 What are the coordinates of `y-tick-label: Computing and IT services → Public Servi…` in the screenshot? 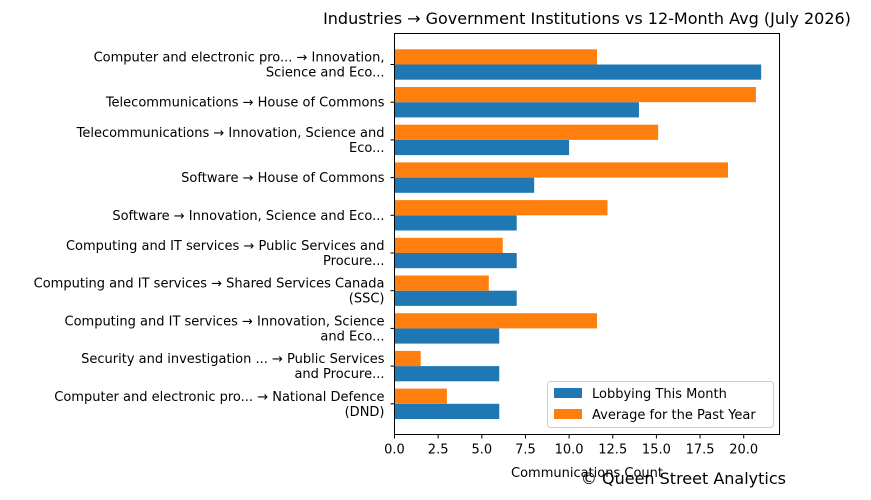 It's located at (225, 246).